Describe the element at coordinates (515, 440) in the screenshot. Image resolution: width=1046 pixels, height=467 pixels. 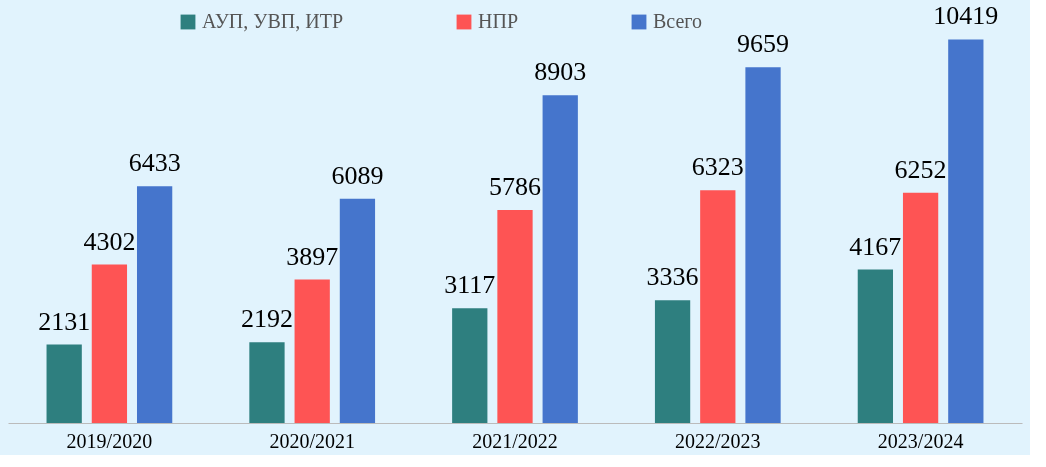
I see `x-tick-label: 2021/2022` at that location.